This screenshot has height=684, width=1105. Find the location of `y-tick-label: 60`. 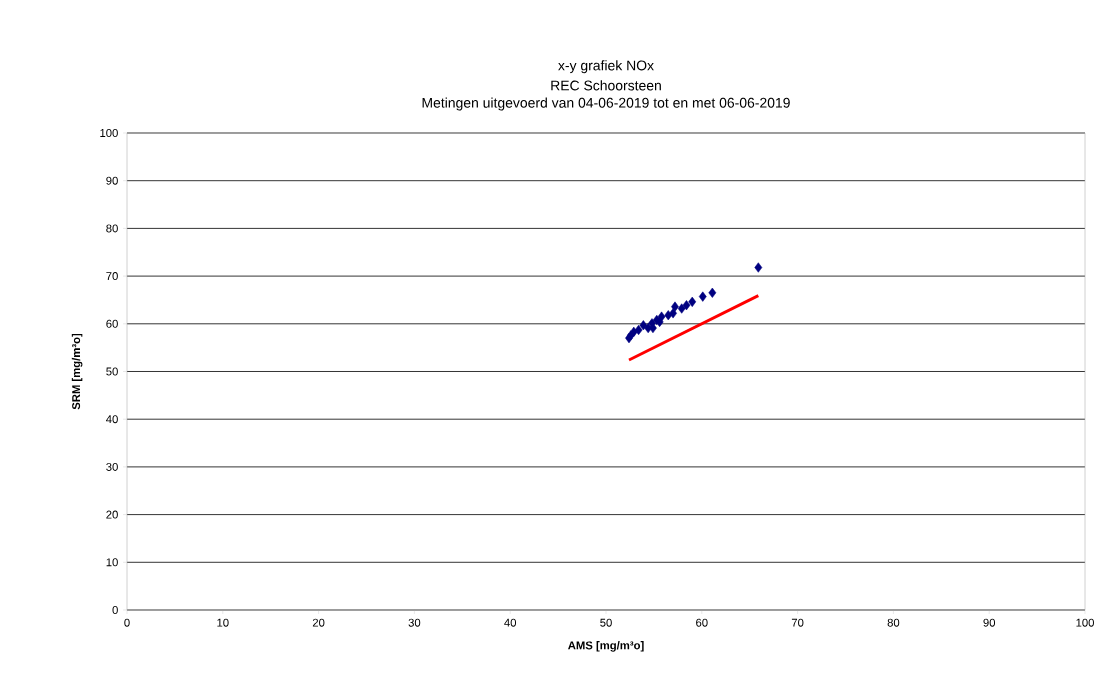

y-tick-label: 60 is located at coordinates (112, 323).